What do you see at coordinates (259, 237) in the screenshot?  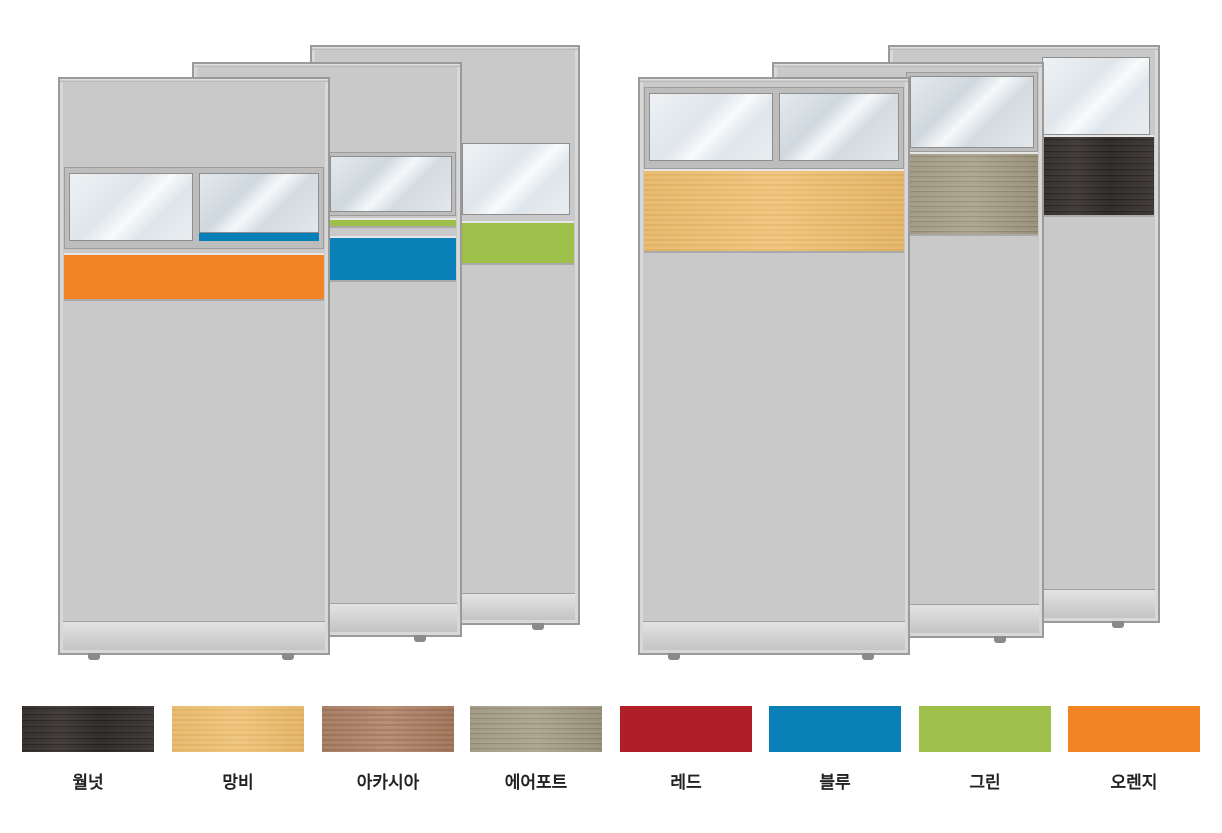 I see `accent-strip-blue-edge` at bounding box center [259, 237].